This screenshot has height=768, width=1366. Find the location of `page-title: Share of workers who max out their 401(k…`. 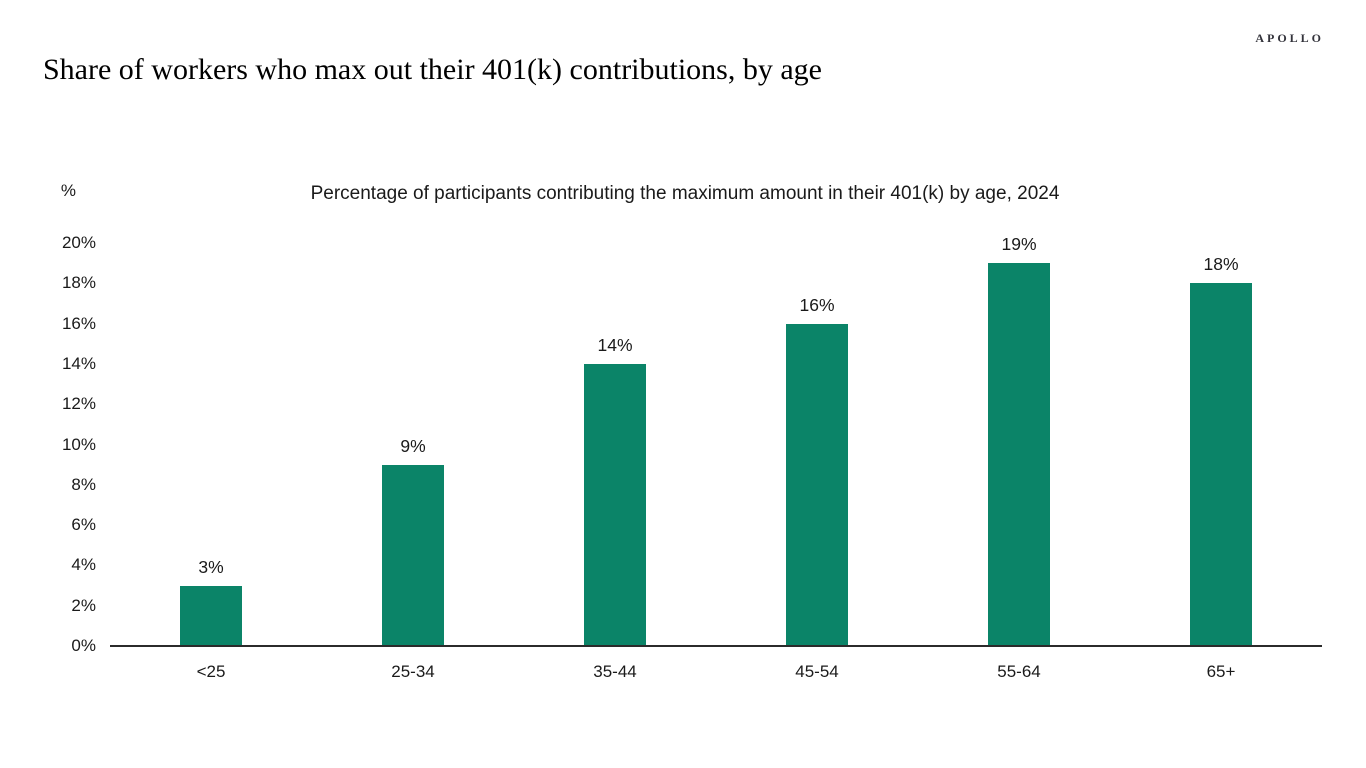

page-title: Share of workers who max out their 401(k… is located at coordinates (432, 69).